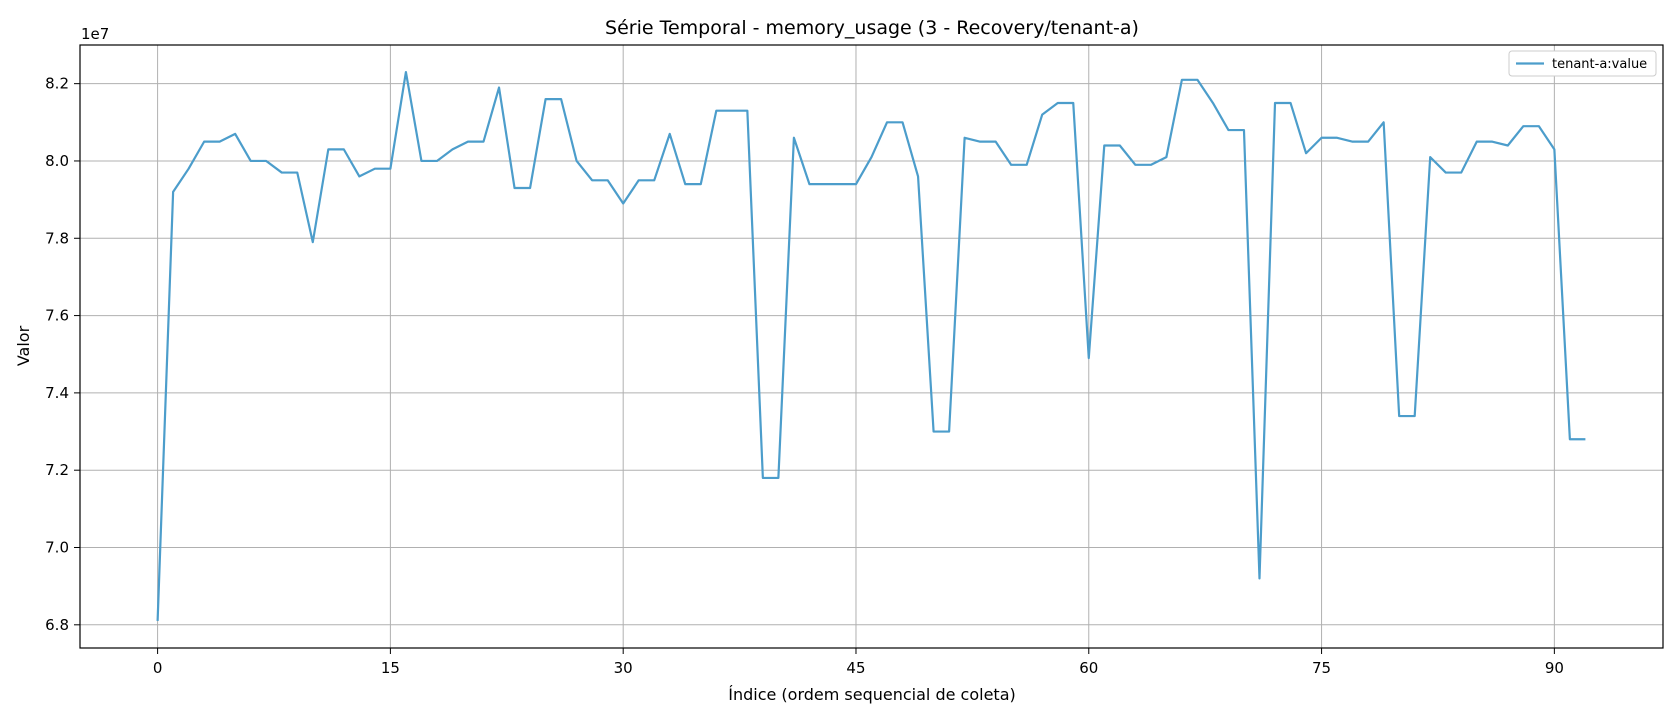 Image resolution: width=1680 pixels, height=720 pixels. What do you see at coordinates (23, 345) in the screenshot?
I see `y-axis-label: Valor` at bounding box center [23, 345].